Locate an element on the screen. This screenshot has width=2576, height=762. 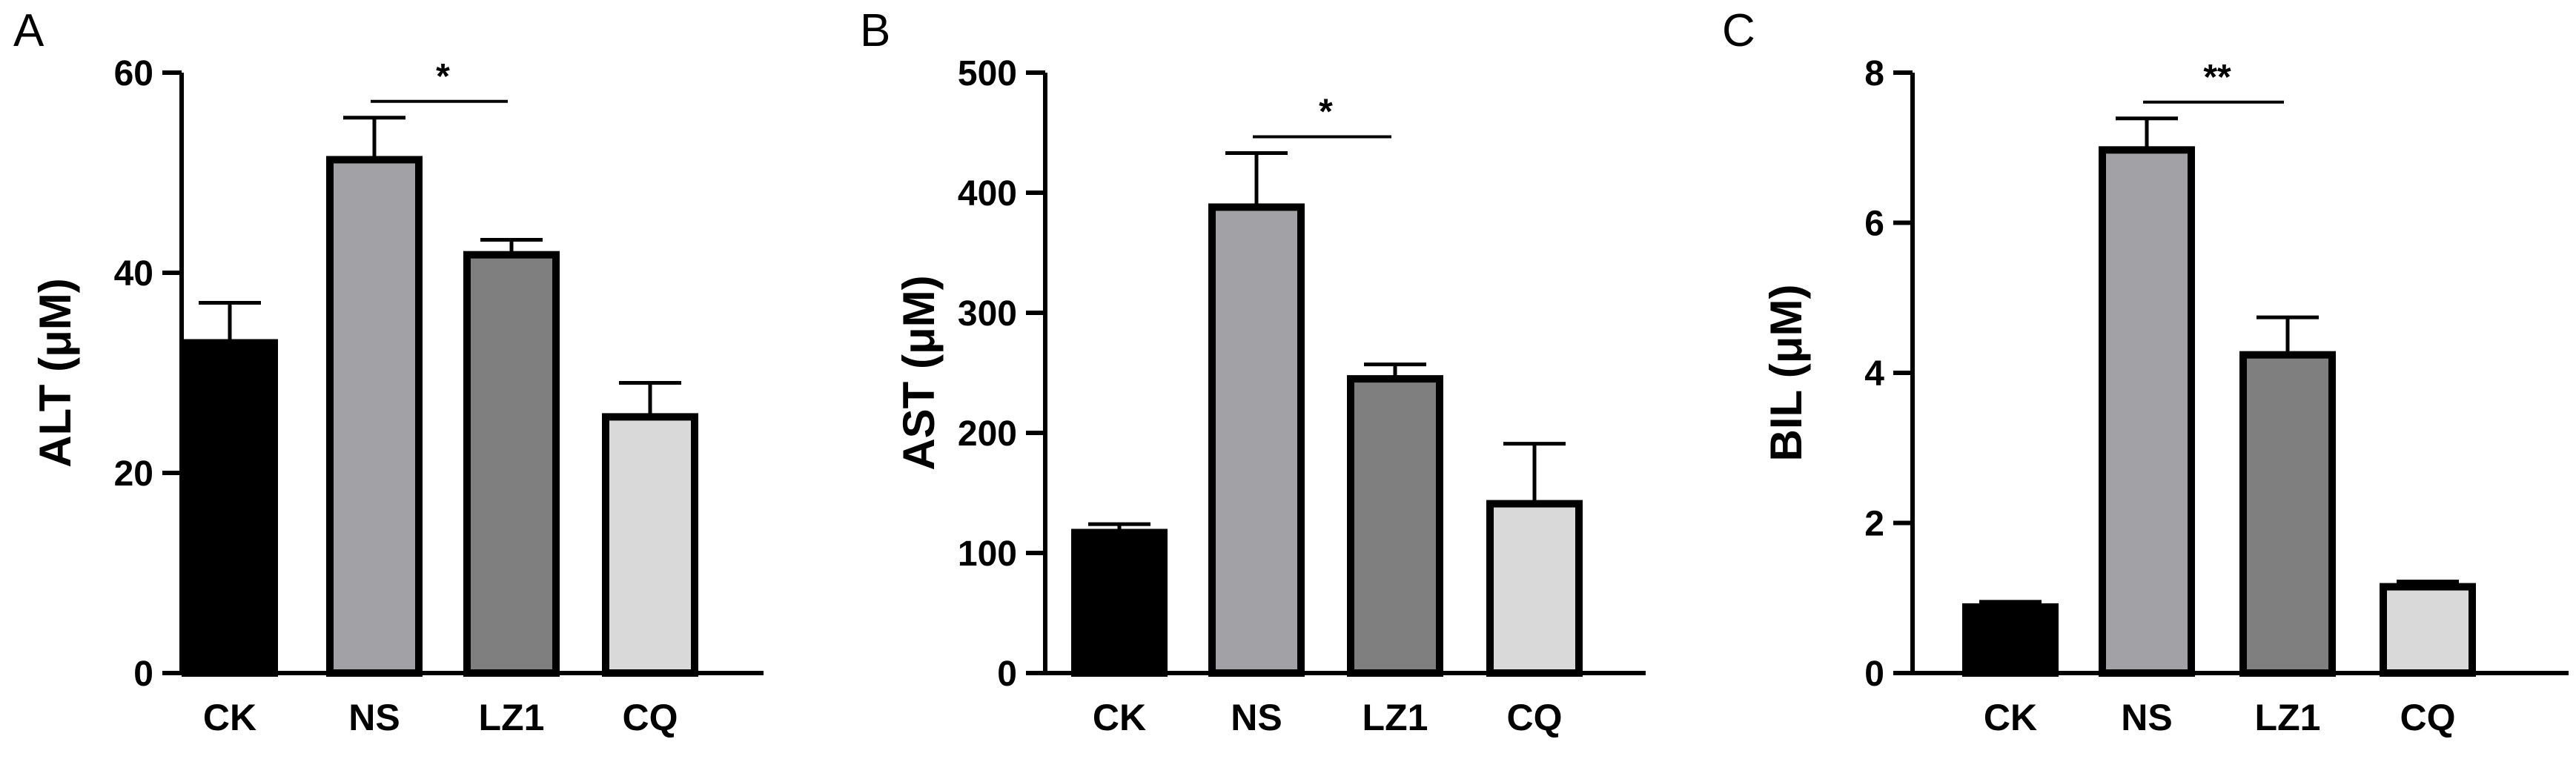
panel-letter: C is located at coordinates (1738, 30).